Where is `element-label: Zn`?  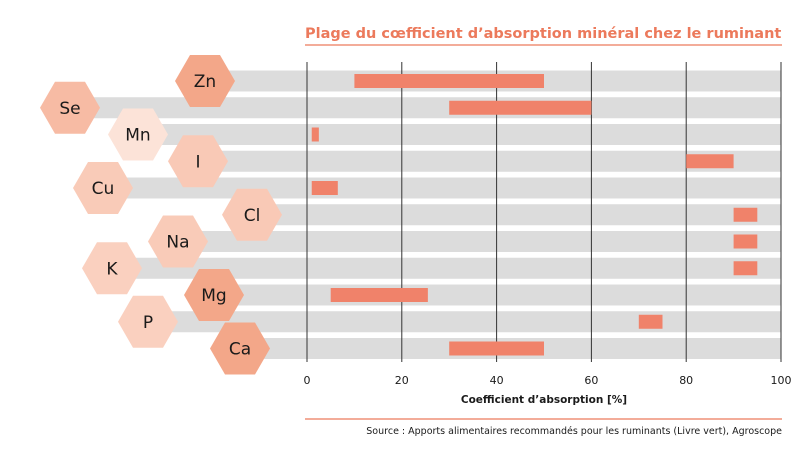
element-label: Zn is located at coordinates (205, 82).